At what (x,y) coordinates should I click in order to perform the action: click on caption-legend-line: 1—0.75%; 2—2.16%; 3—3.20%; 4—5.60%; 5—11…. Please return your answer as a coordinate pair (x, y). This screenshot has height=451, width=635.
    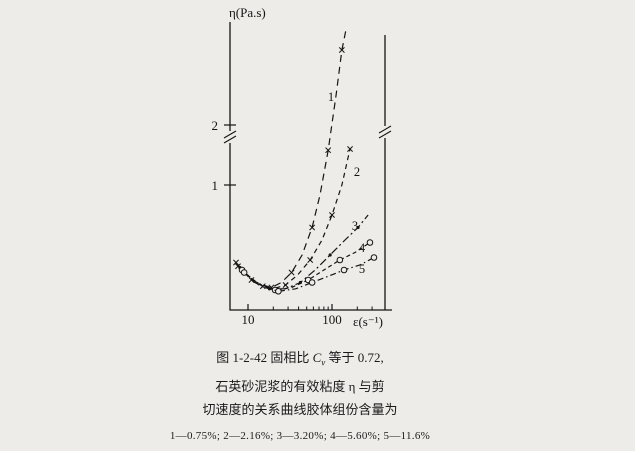
    Looking at the image, I should click on (300, 435).